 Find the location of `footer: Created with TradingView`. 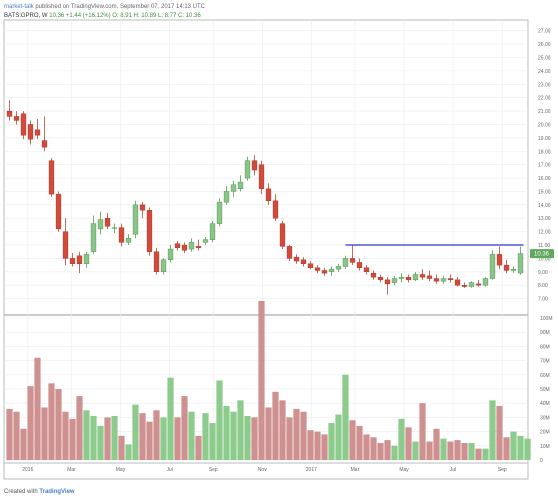

footer: Created with TradingView is located at coordinates (39, 492).